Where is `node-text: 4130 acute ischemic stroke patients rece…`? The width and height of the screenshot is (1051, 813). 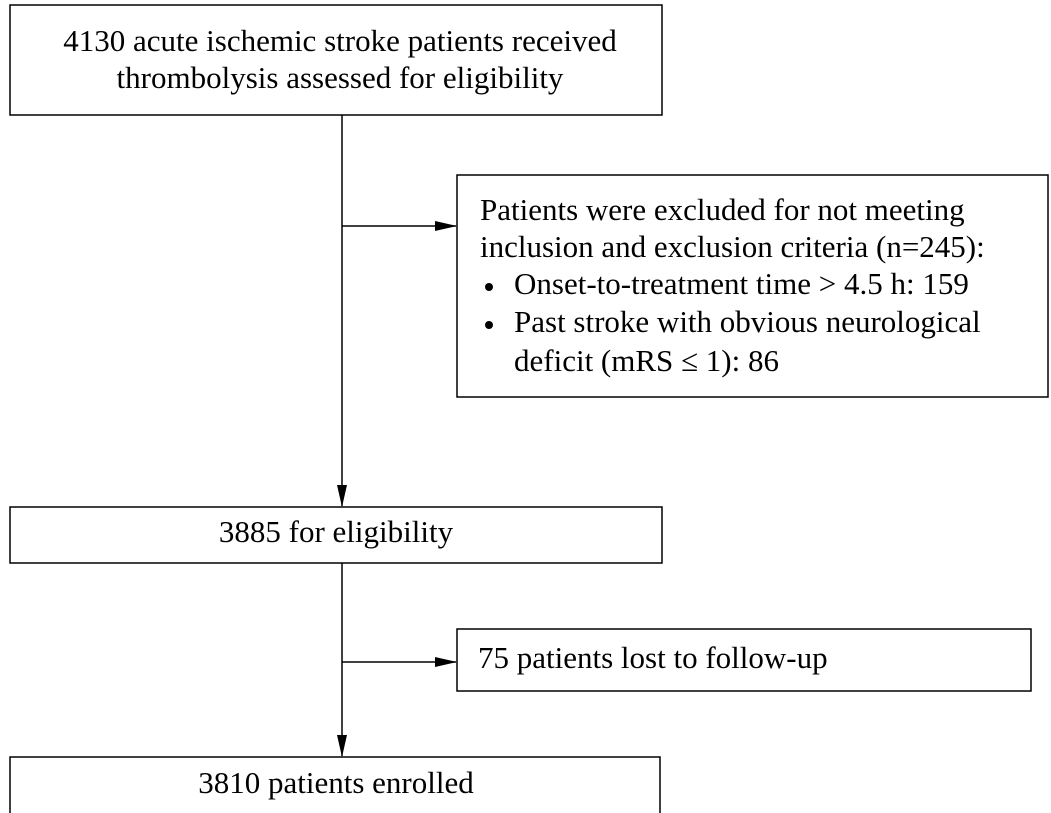 node-text: 4130 acute ischemic stroke patients rece… is located at coordinates (340, 40).